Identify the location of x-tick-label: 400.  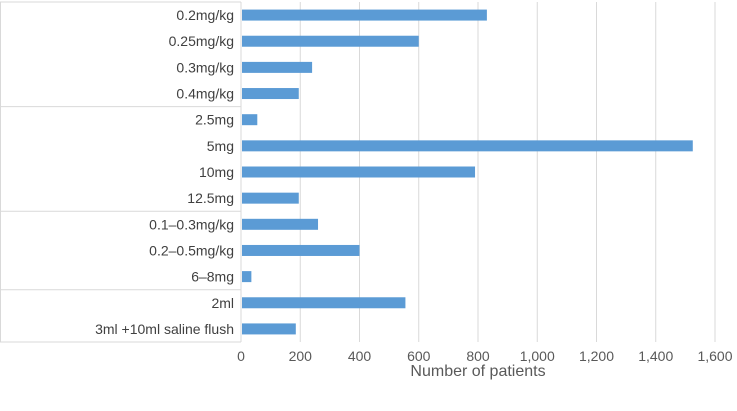
(360, 356).